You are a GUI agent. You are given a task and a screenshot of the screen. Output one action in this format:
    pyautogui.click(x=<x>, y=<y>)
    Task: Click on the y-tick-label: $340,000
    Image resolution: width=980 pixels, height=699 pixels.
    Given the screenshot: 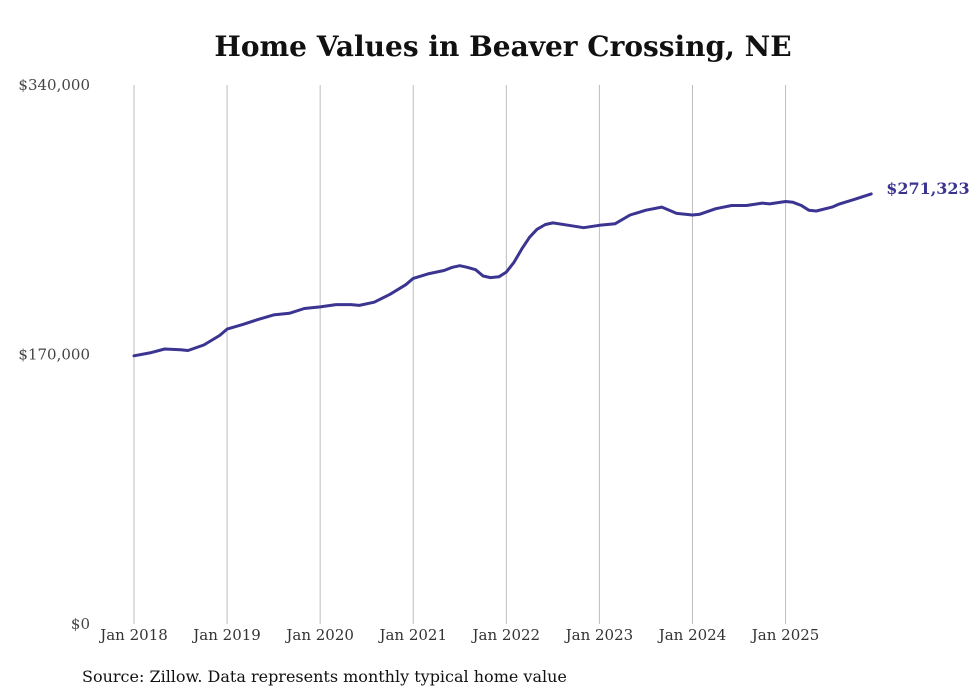 What is the action you would take?
    pyautogui.click(x=54, y=85)
    